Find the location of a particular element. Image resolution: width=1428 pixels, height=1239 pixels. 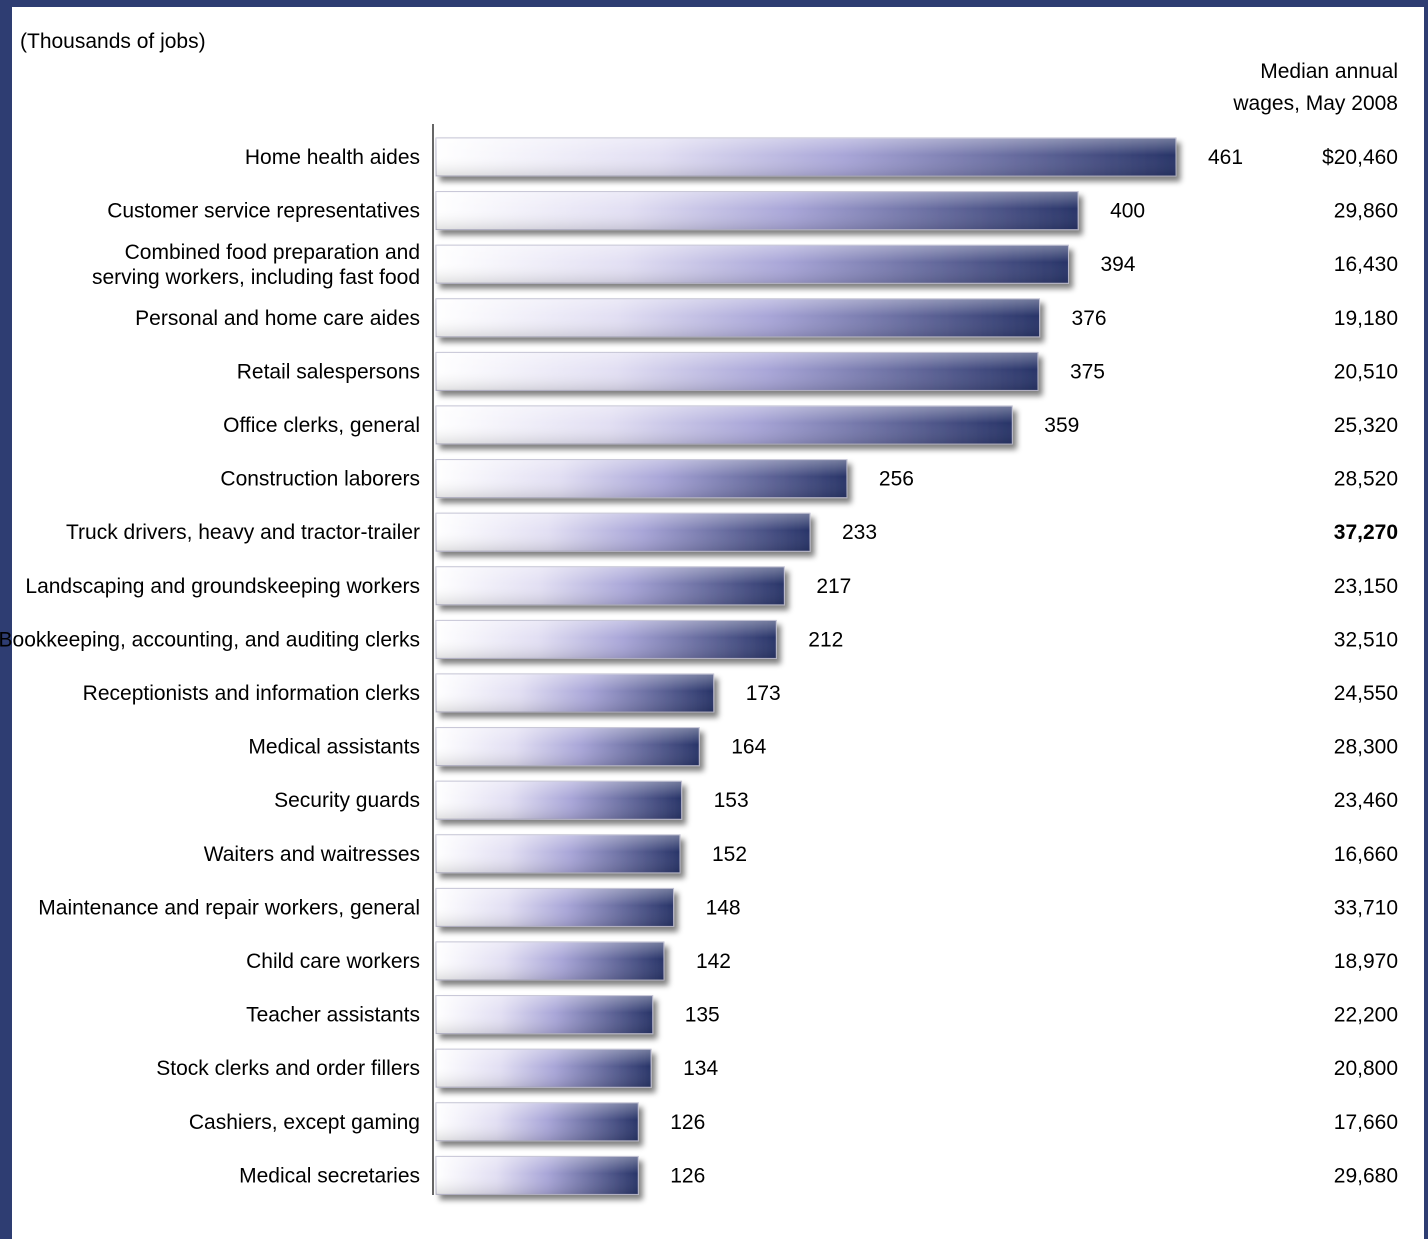

wage-label-13: 16,660 is located at coordinates (1366, 854).